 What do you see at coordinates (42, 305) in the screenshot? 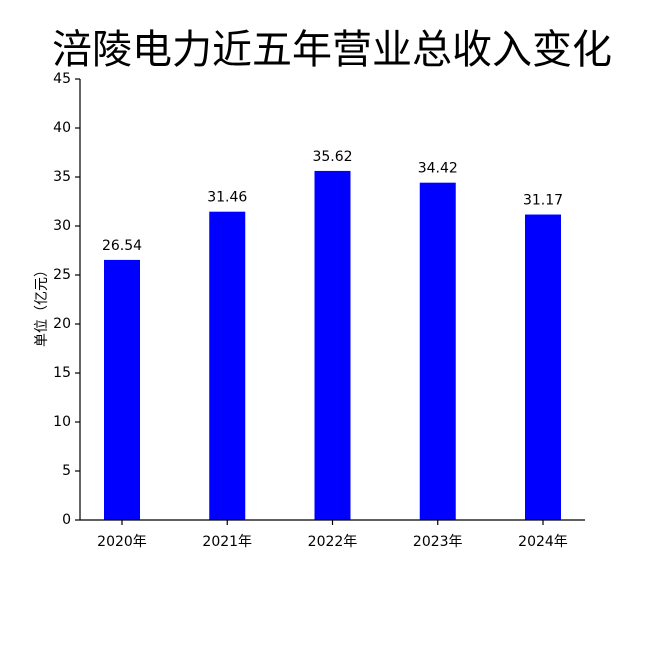
I see `y-axis-label: 单位（亿元）` at bounding box center [42, 305].